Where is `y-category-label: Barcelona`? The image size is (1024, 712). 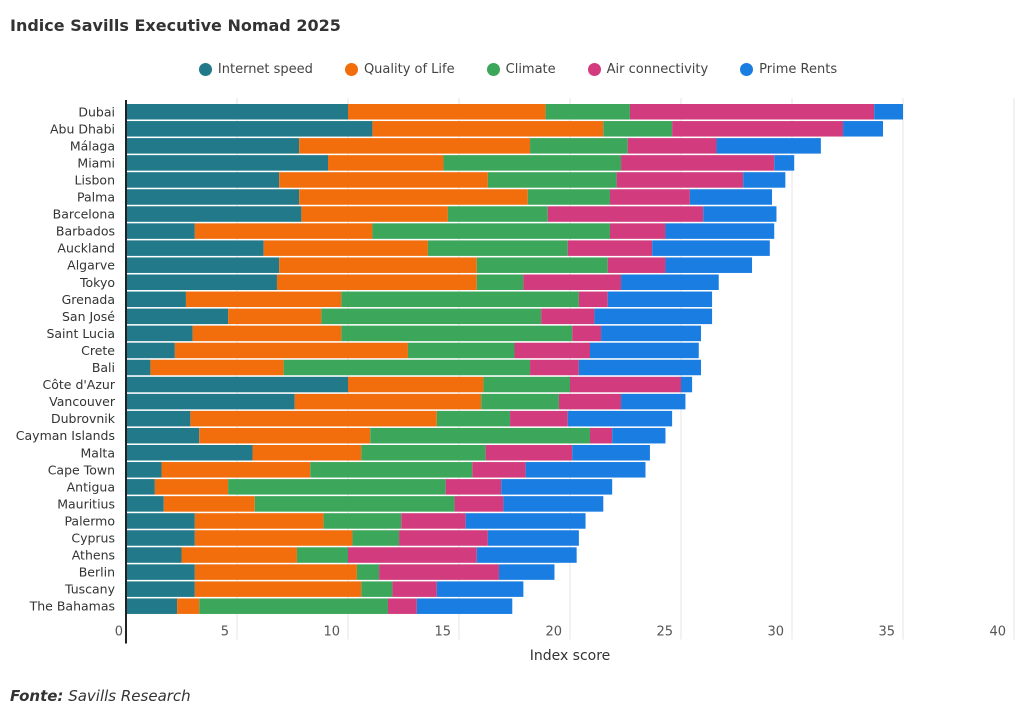
y-category-label: Barcelona is located at coordinates (84, 214).